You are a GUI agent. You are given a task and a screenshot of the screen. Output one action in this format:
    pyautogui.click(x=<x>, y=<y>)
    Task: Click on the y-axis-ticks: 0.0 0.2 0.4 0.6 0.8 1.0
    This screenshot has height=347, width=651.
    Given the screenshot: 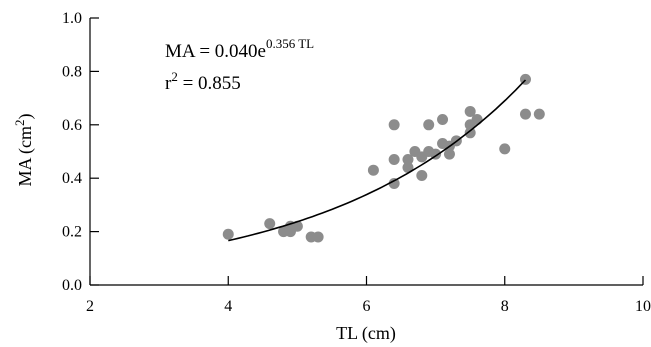 What is the action you would take?
    pyautogui.click(x=80, y=152)
    